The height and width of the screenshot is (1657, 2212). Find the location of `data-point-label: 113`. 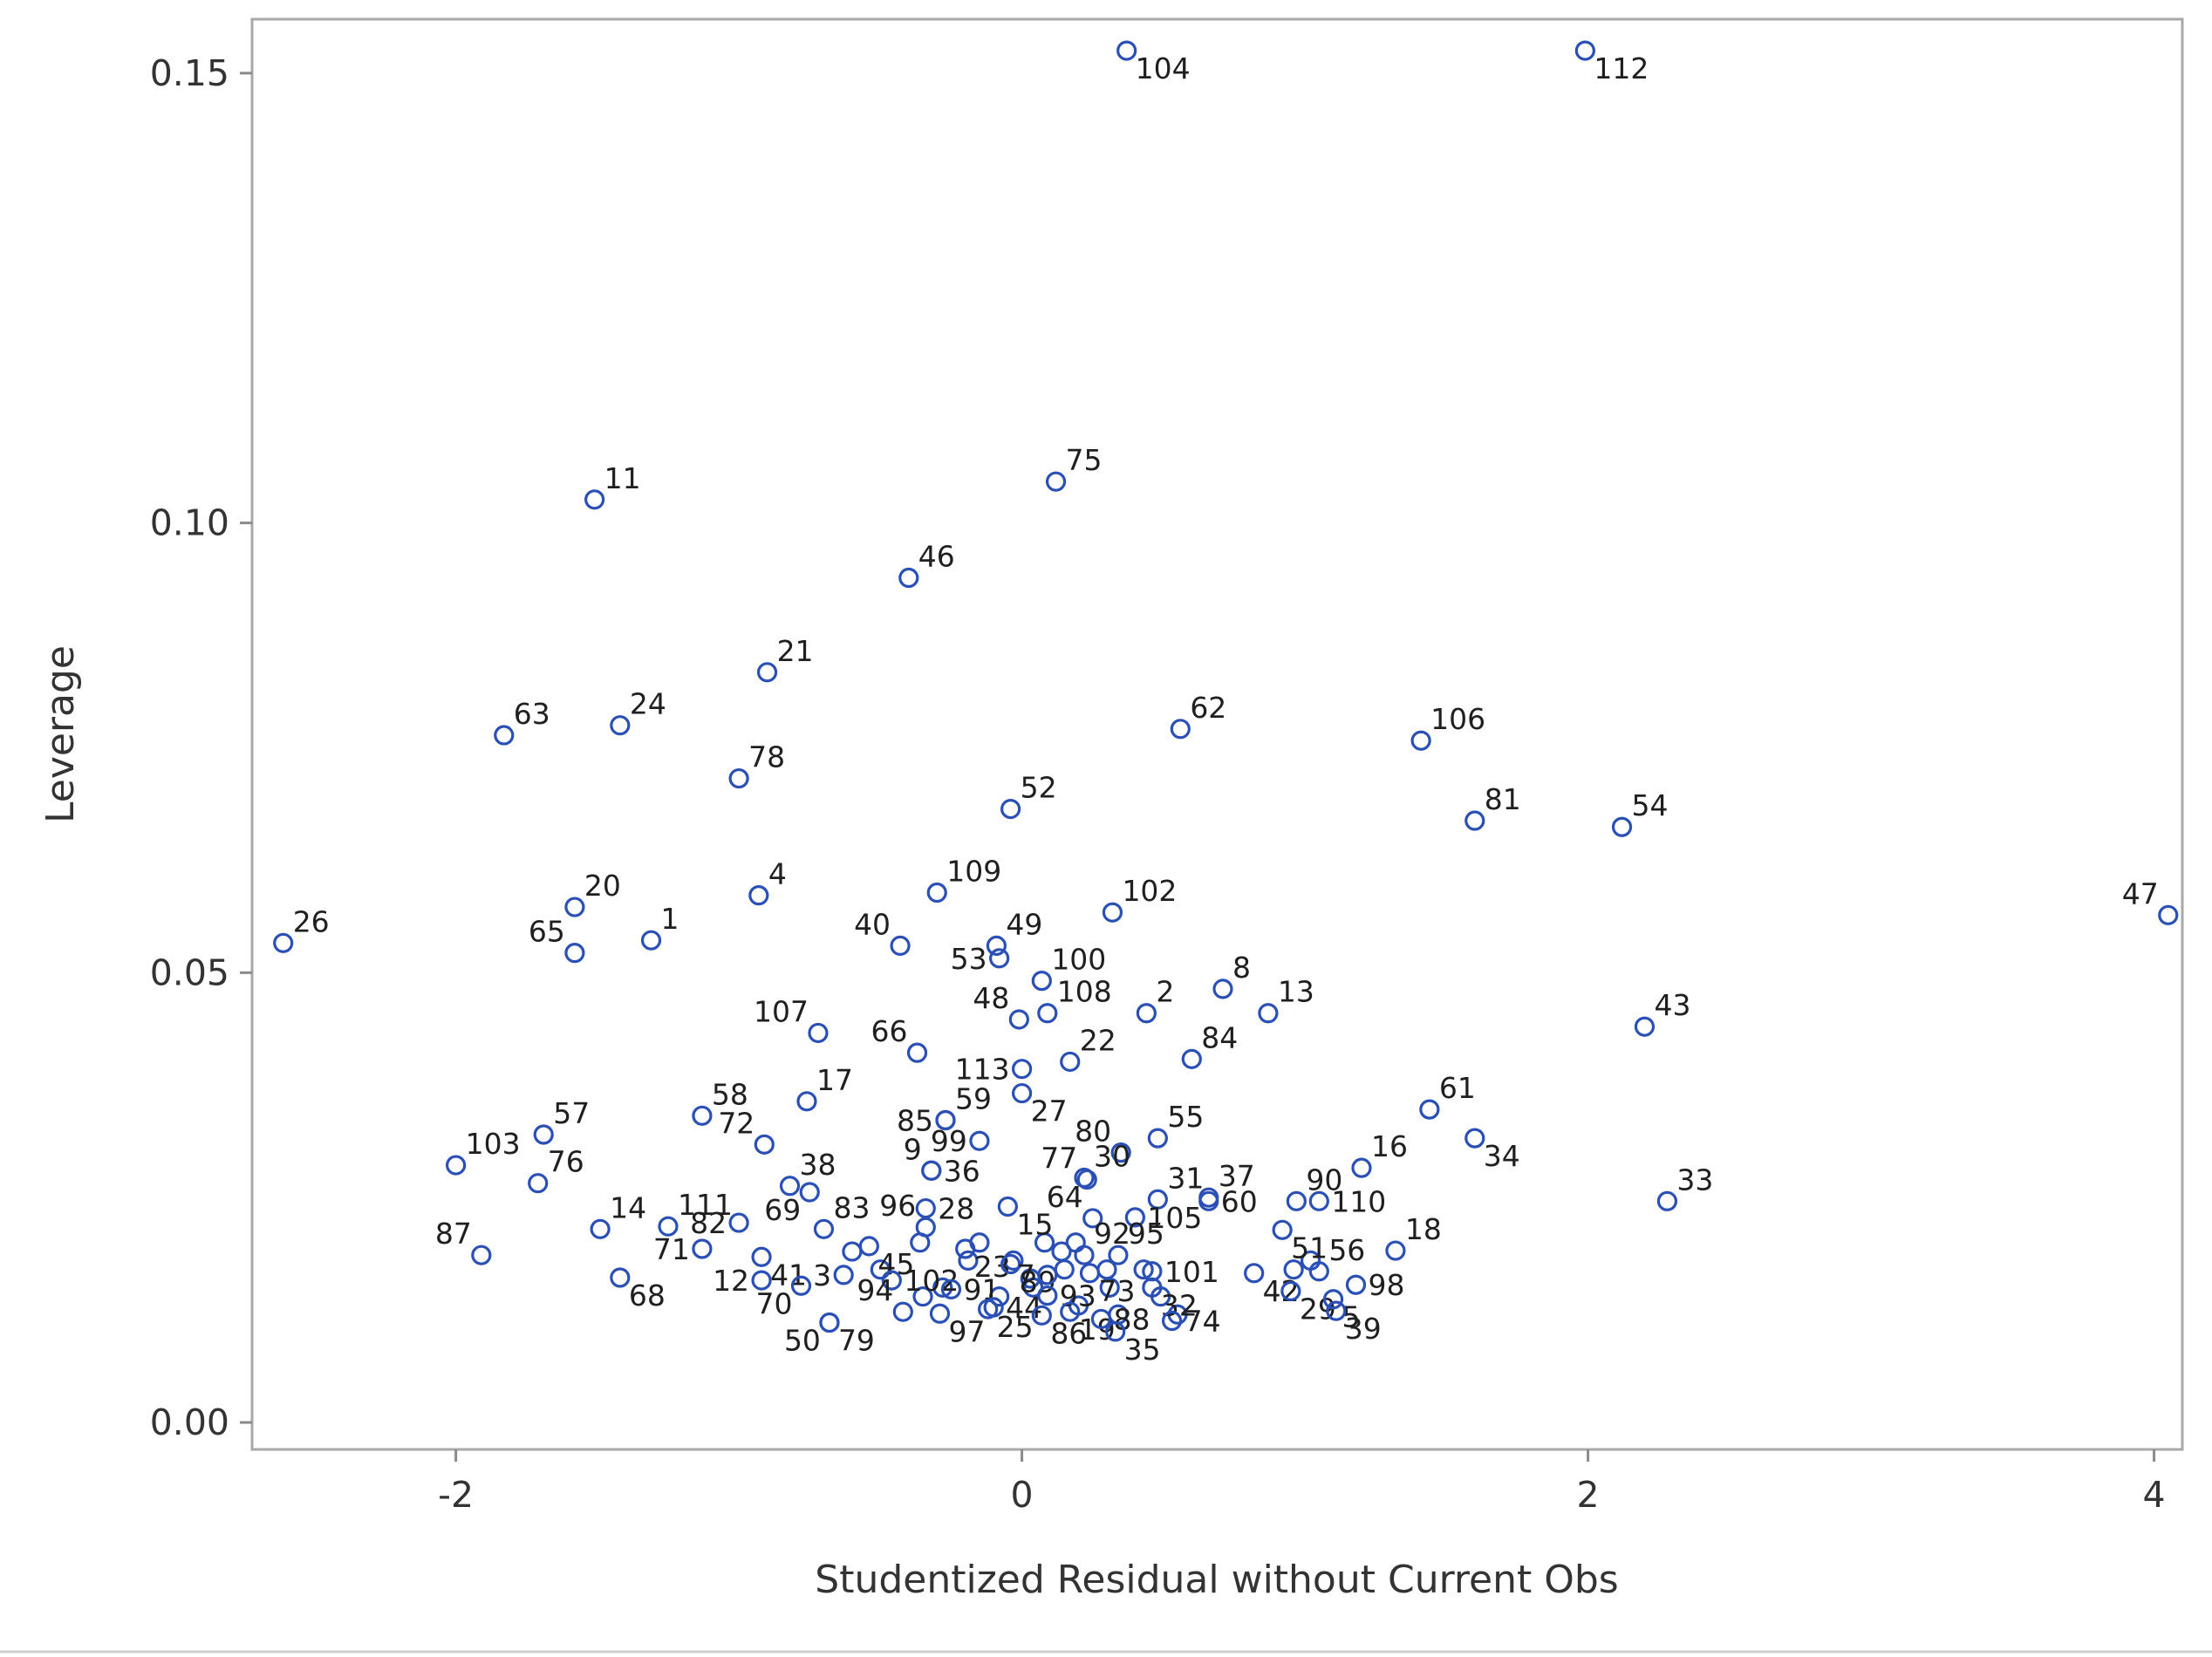

data-point-label: 113 is located at coordinates (982, 1070).